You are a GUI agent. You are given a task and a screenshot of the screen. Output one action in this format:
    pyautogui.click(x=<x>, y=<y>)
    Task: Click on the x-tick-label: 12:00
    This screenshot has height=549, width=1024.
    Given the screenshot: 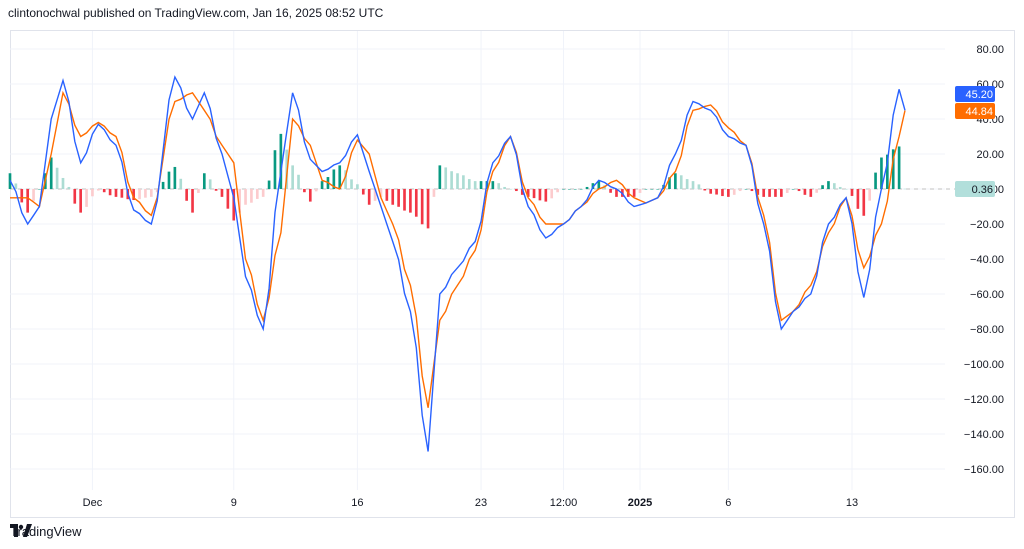 What is the action you would take?
    pyautogui.click(x=564, y=503)
    